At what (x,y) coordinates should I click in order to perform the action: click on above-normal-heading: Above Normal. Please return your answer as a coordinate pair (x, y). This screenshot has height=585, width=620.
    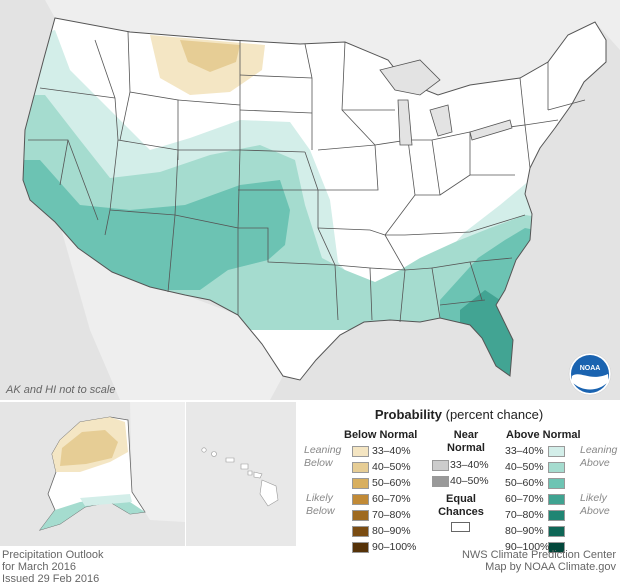
    Looking at the image, I should click on (543, 435).